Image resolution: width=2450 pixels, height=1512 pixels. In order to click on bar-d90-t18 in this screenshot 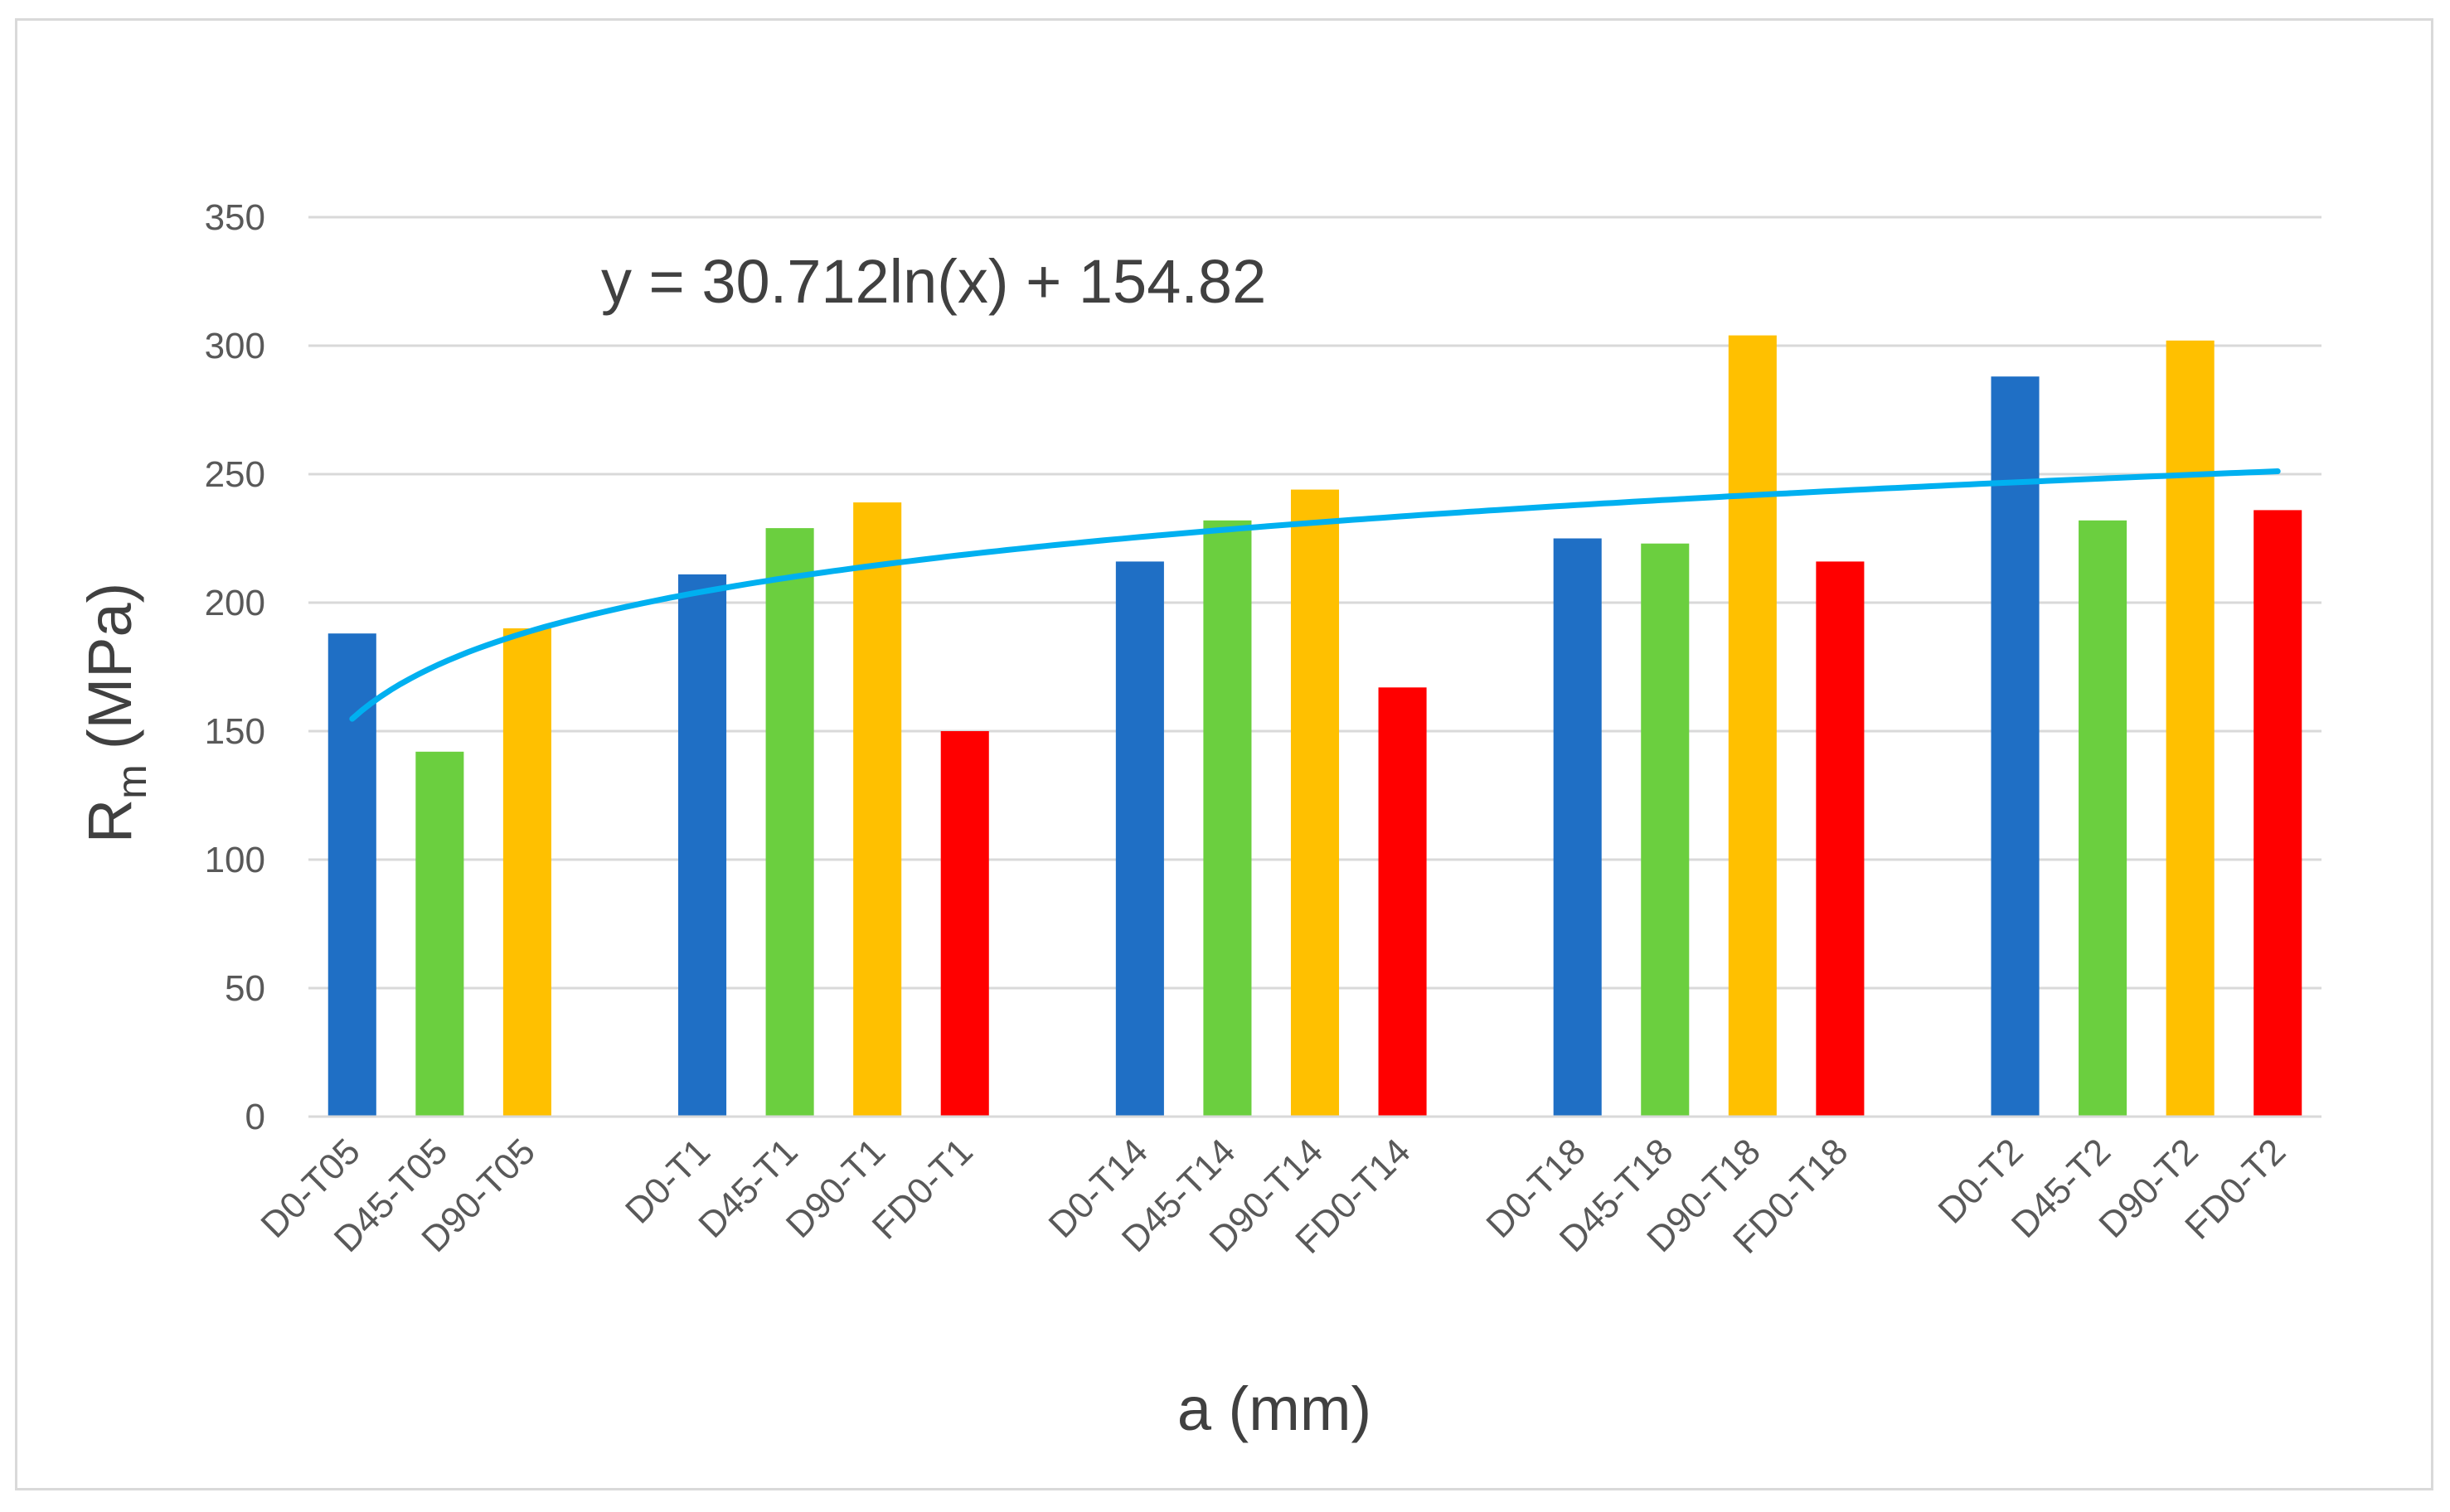, I will do `click(1753, 726)`.